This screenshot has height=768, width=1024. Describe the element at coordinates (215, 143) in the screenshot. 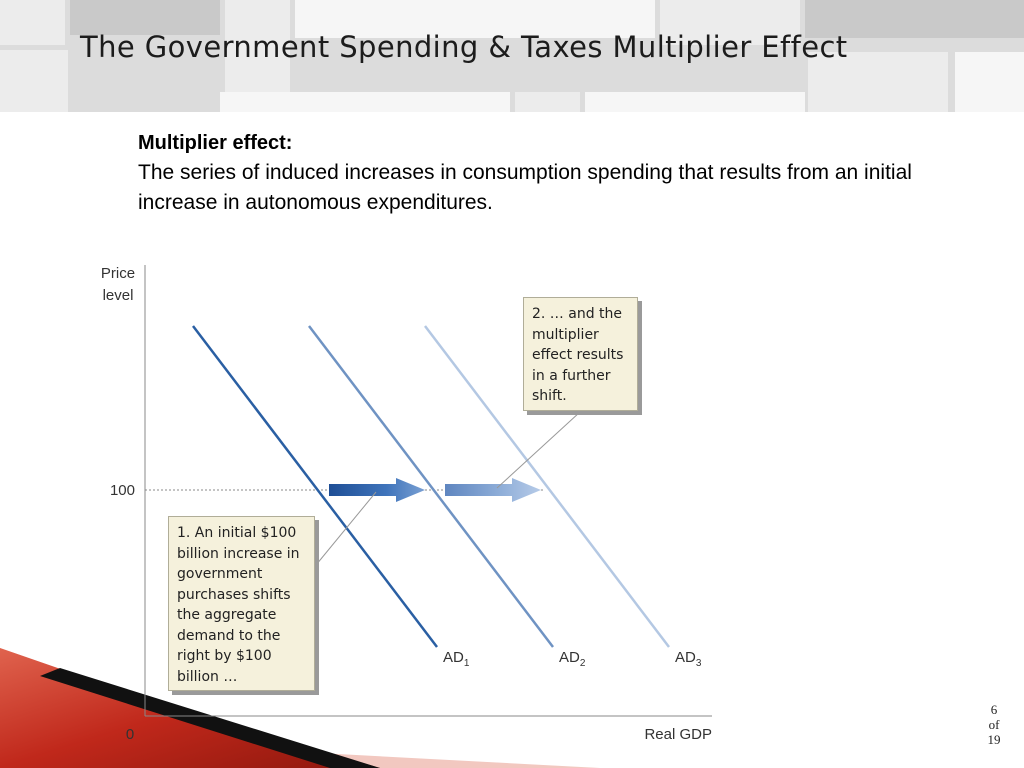

I see `definition-term: Multiplier effect:` at that location.